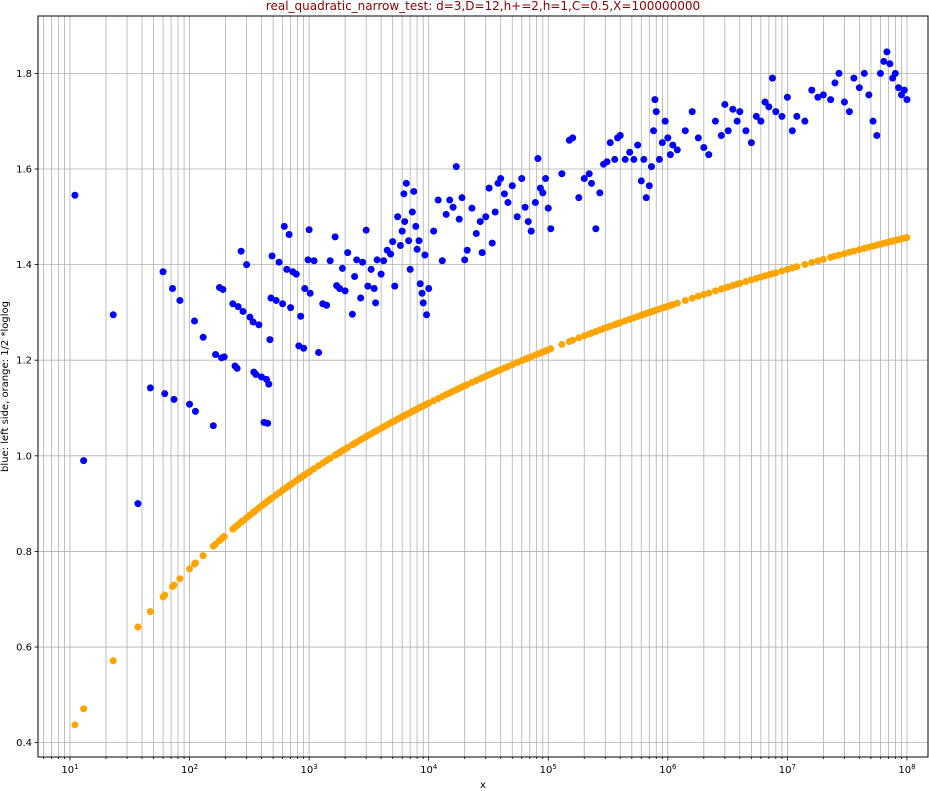 This screenshot has height=791, width=929. I want to click on y-tick-label: 1.8, so click(24, 74).